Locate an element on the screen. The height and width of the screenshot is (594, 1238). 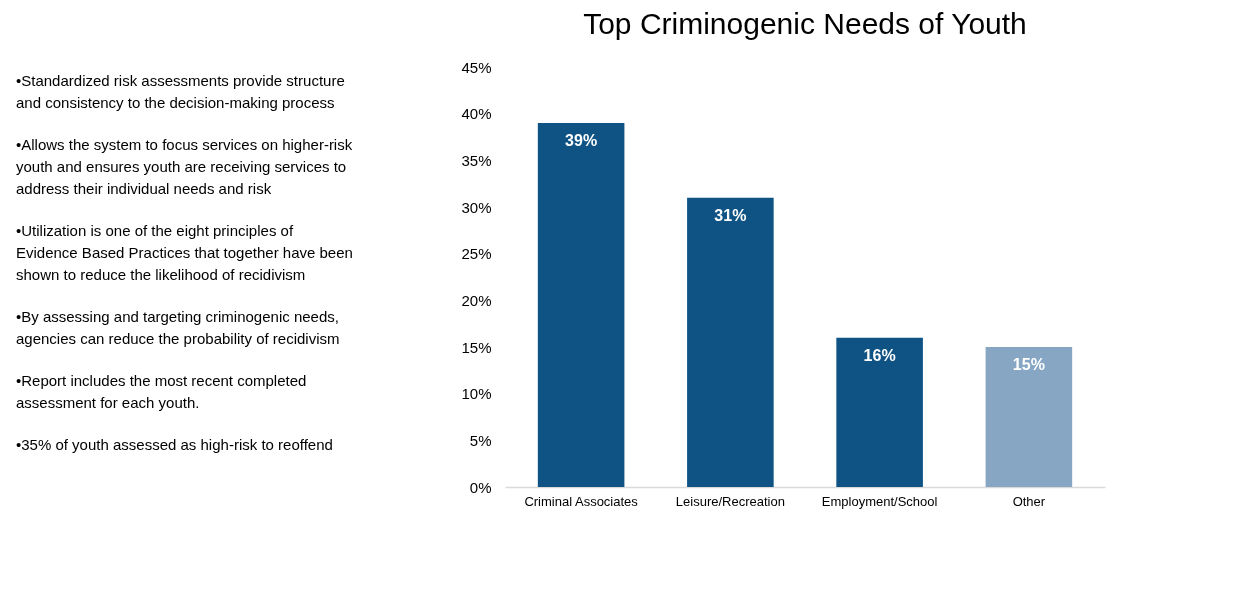
x-tick-label: Criminal Associates is located at coordinates (581, 501).